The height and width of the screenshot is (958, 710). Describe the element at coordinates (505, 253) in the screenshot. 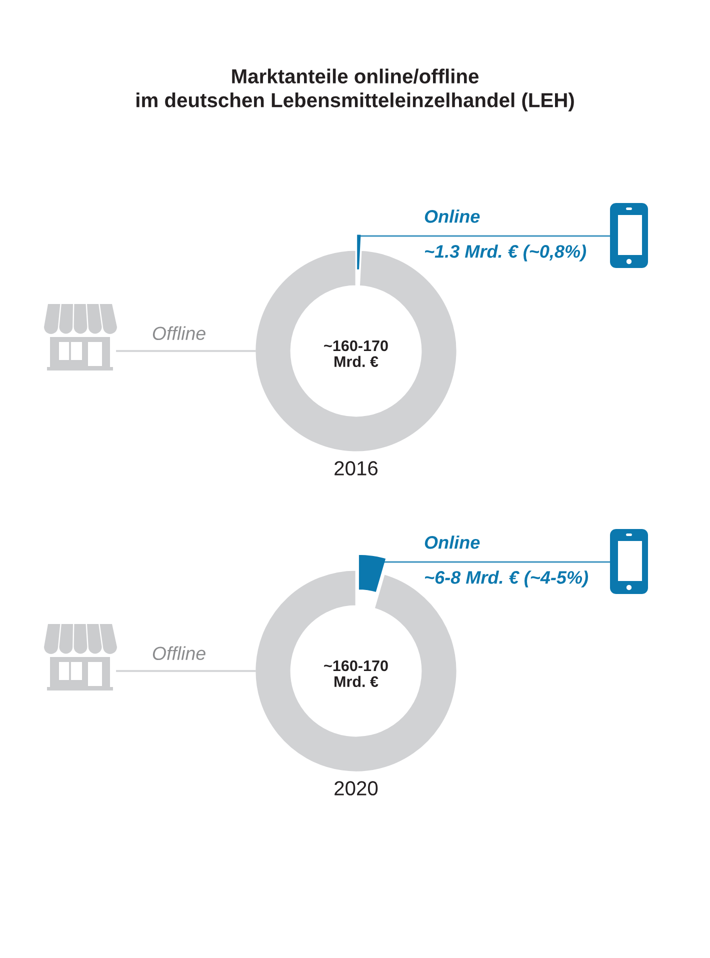

I see `data-label: ~1.3 Mrd. € (~0,8%)` at that location.